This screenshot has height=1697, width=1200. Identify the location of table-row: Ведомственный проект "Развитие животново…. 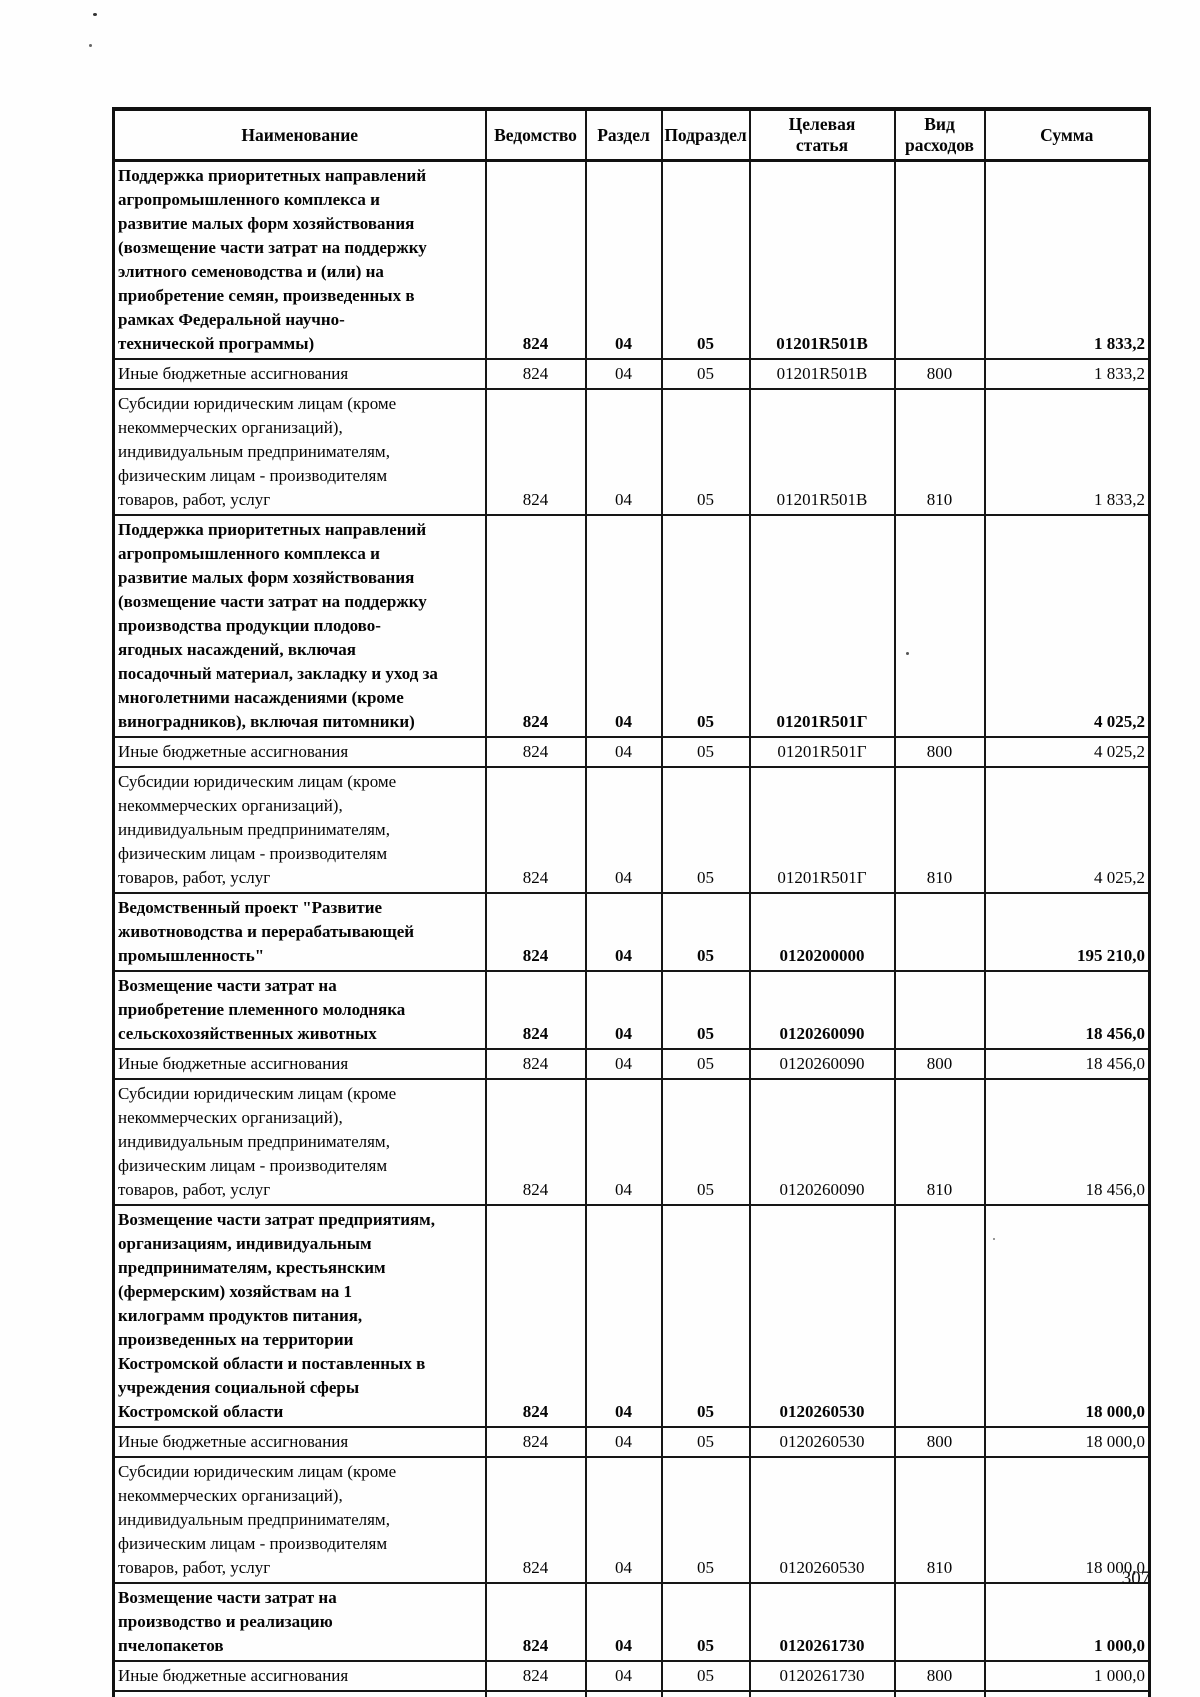
(631, 932).